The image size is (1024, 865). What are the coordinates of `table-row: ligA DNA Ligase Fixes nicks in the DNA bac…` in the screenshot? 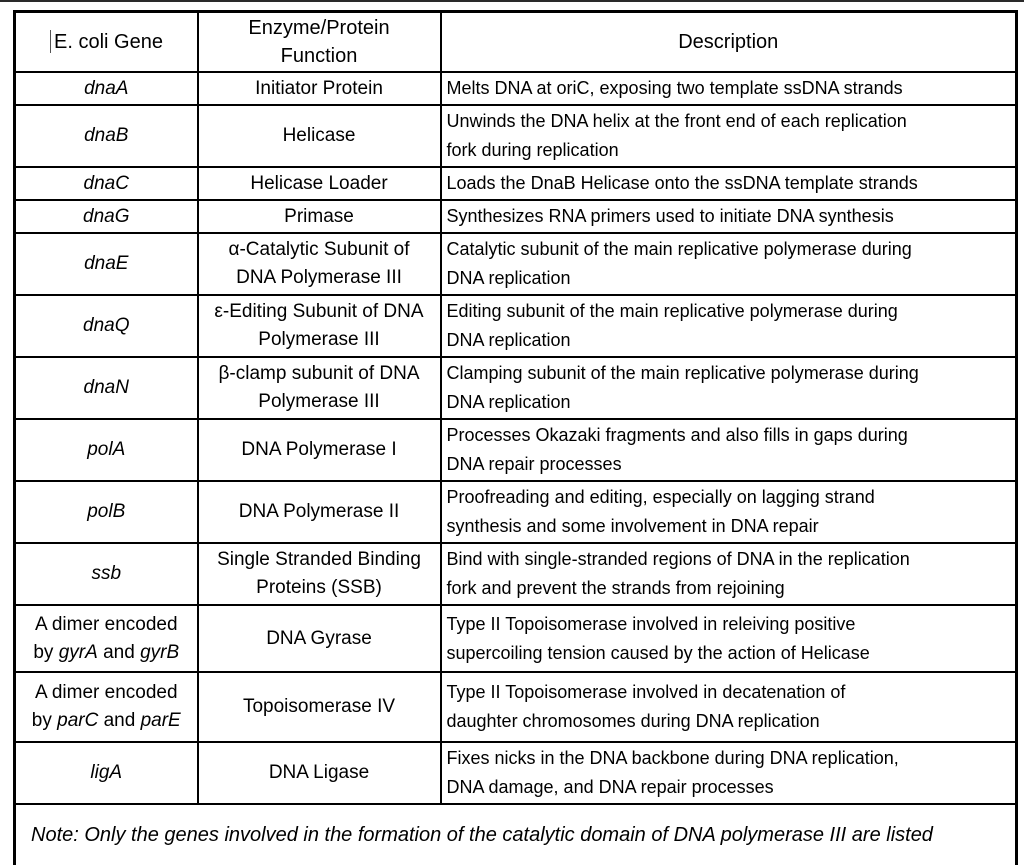 It's located at (515, 773).